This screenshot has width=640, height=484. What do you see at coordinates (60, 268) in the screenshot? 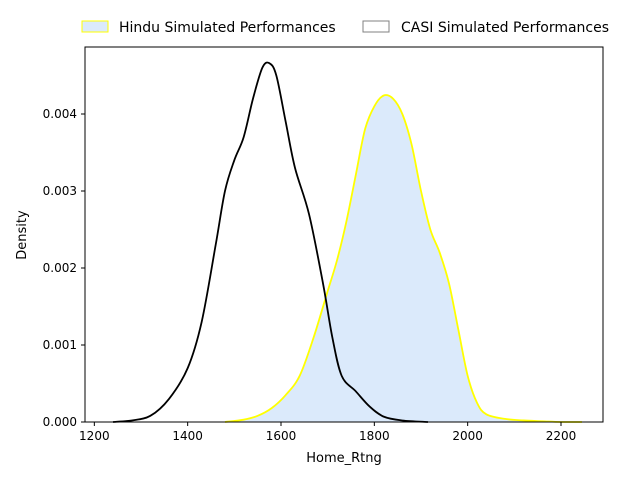
I see `y-tick-label-2: 0.002` at bounding box center [60, 268].